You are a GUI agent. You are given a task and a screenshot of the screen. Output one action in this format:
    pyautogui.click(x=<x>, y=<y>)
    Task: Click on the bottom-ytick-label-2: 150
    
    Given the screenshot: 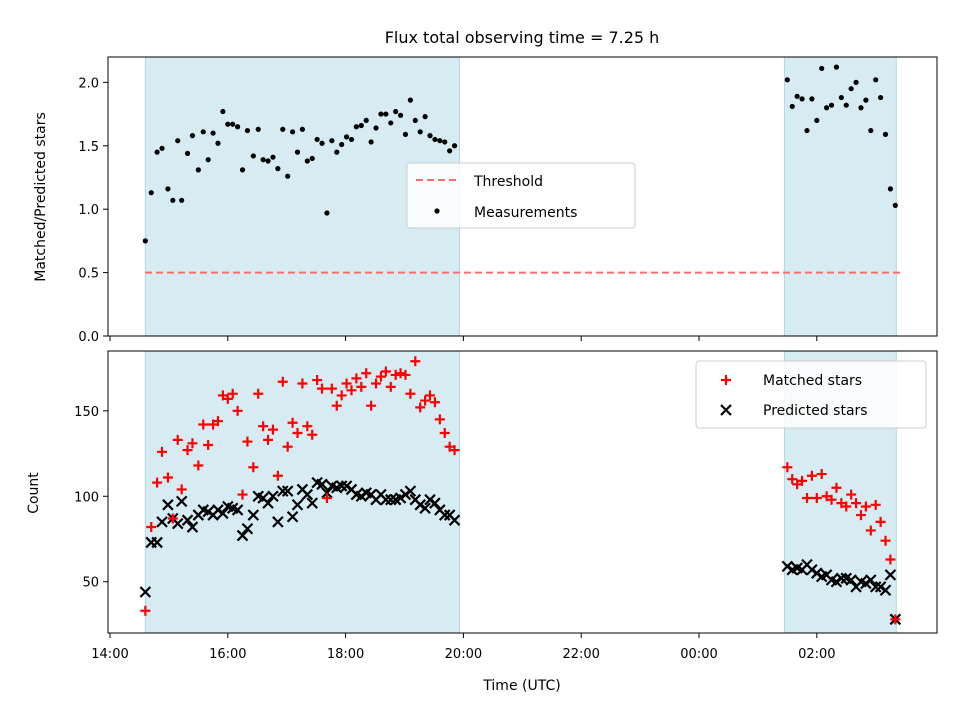 What is the action you would take?
    pyautogui.click(x=86, y=412)
    